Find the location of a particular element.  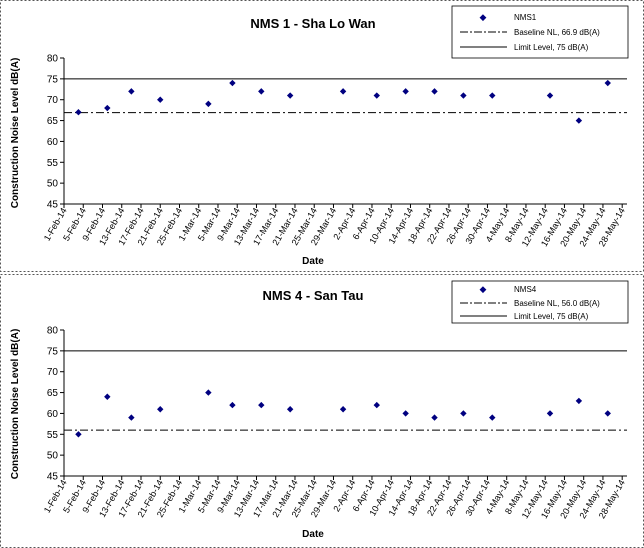

legend-marker-nms4: ◆ is located at coordinates (483, 289).